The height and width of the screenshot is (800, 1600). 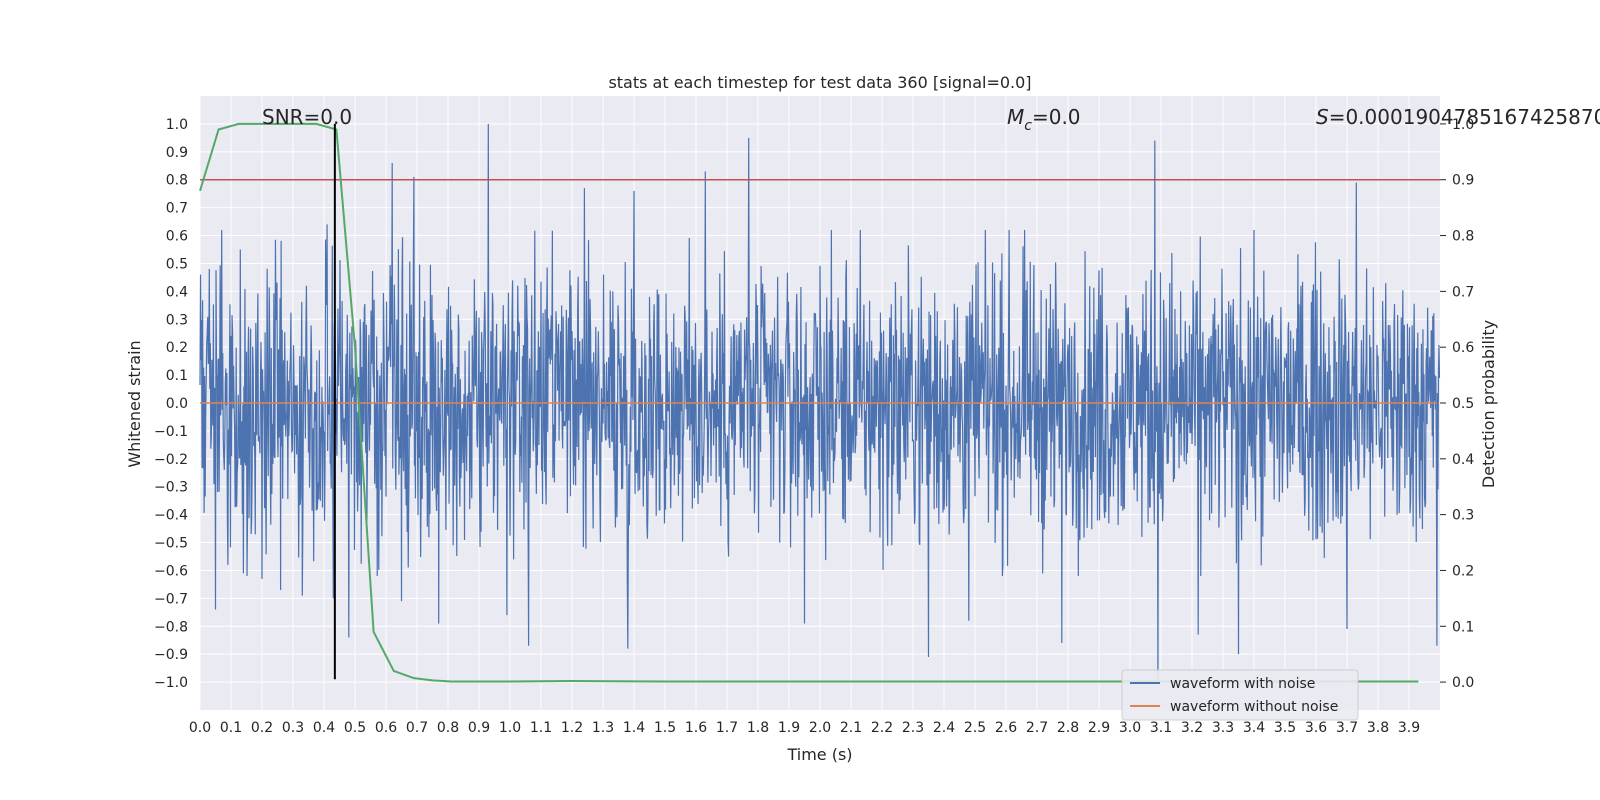 I want to click on y2-tick-labels: 1.0 0.9 0.8 0.7 0.6 0.5 0.4 0.3 0.2 0.1 0.0, so click(x=1457, y=404).